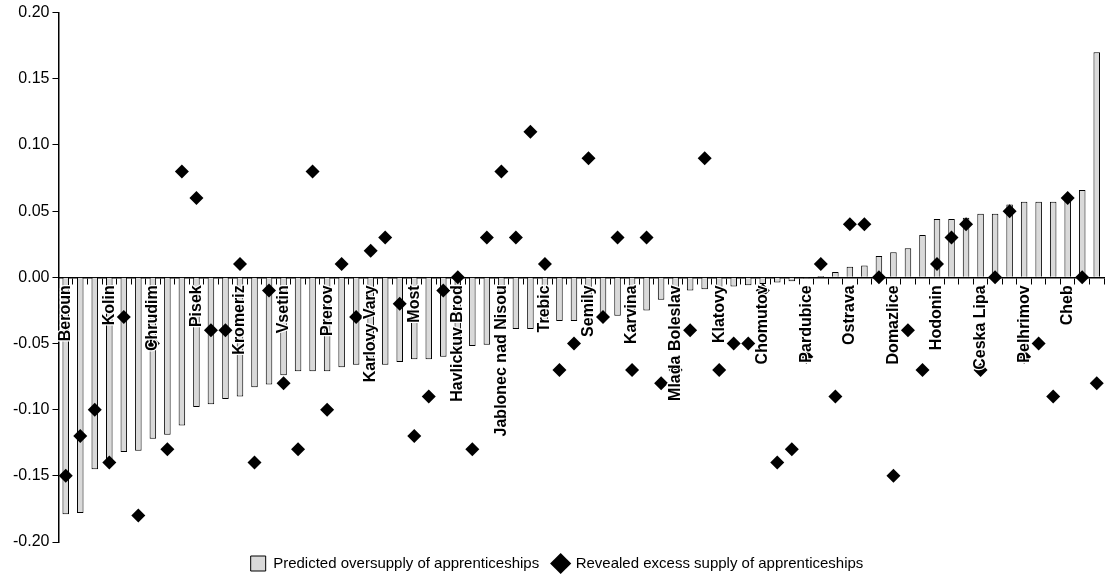 This screenshot has height=585, width=1118. Describe the element at coordinates (34, 78) in the screenshot. I see `y-tick-label: 0.15` at that location.